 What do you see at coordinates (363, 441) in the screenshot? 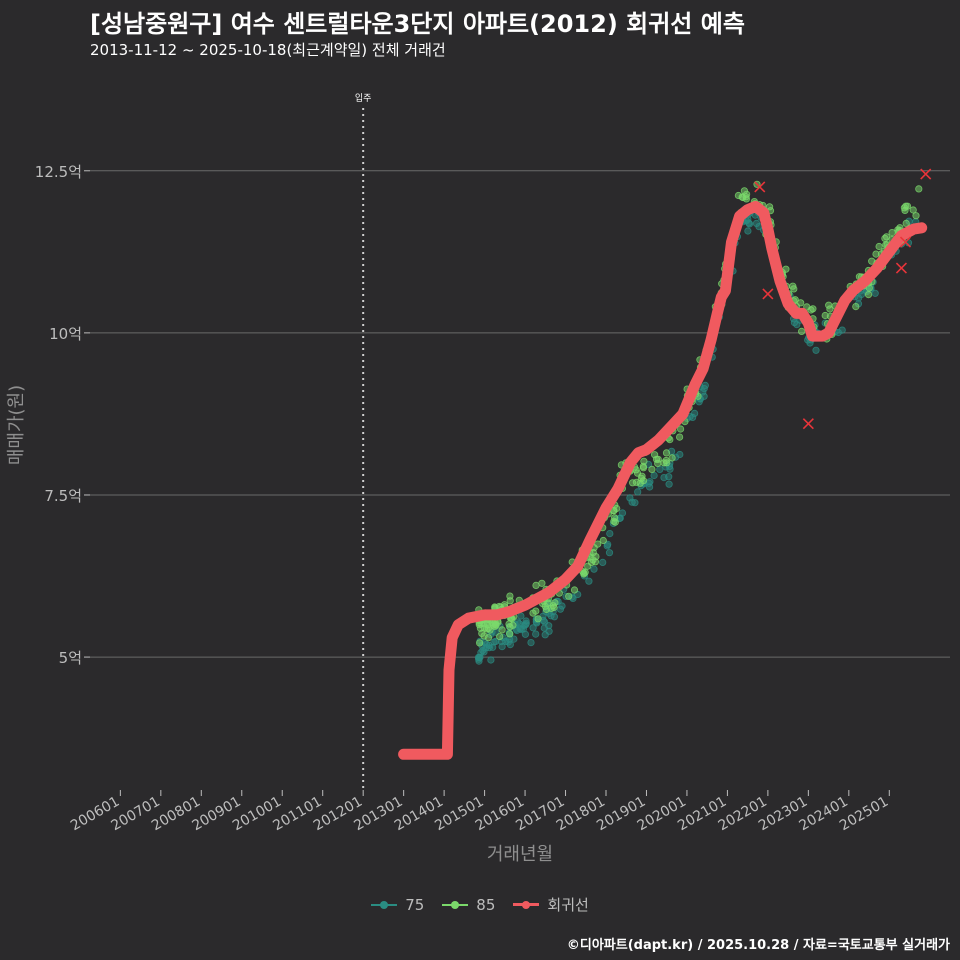
I see `annotation-layer: 입주` at bounding box center [363, 441].